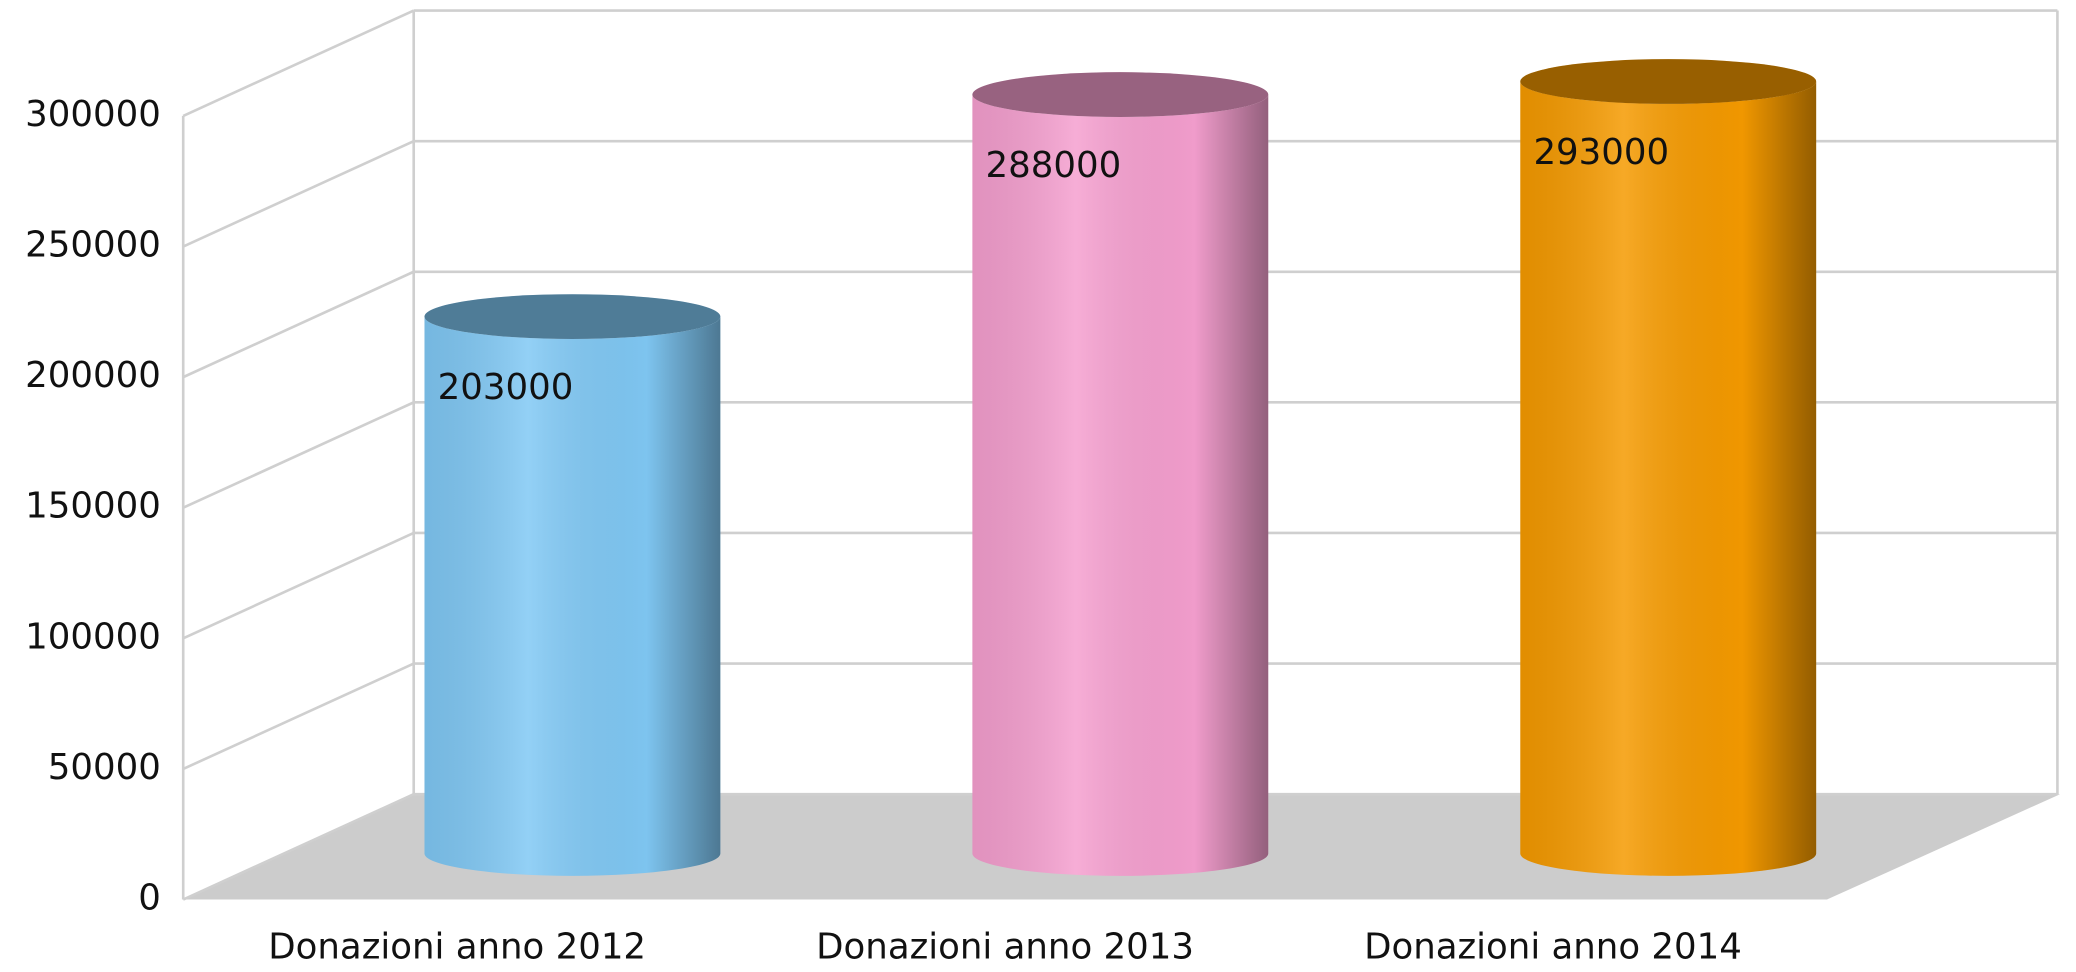  What do you see at coordinates (93, 245) in the screenshot?
I see `y-tick-label: 250000` at bounding box center [93, 245].